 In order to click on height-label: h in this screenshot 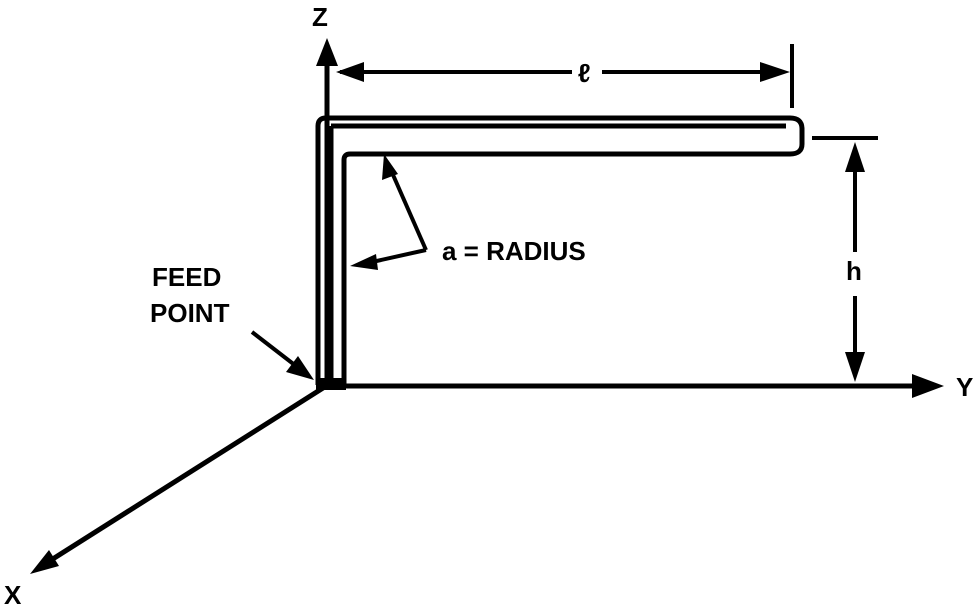, I will do `click(854, 271)`.